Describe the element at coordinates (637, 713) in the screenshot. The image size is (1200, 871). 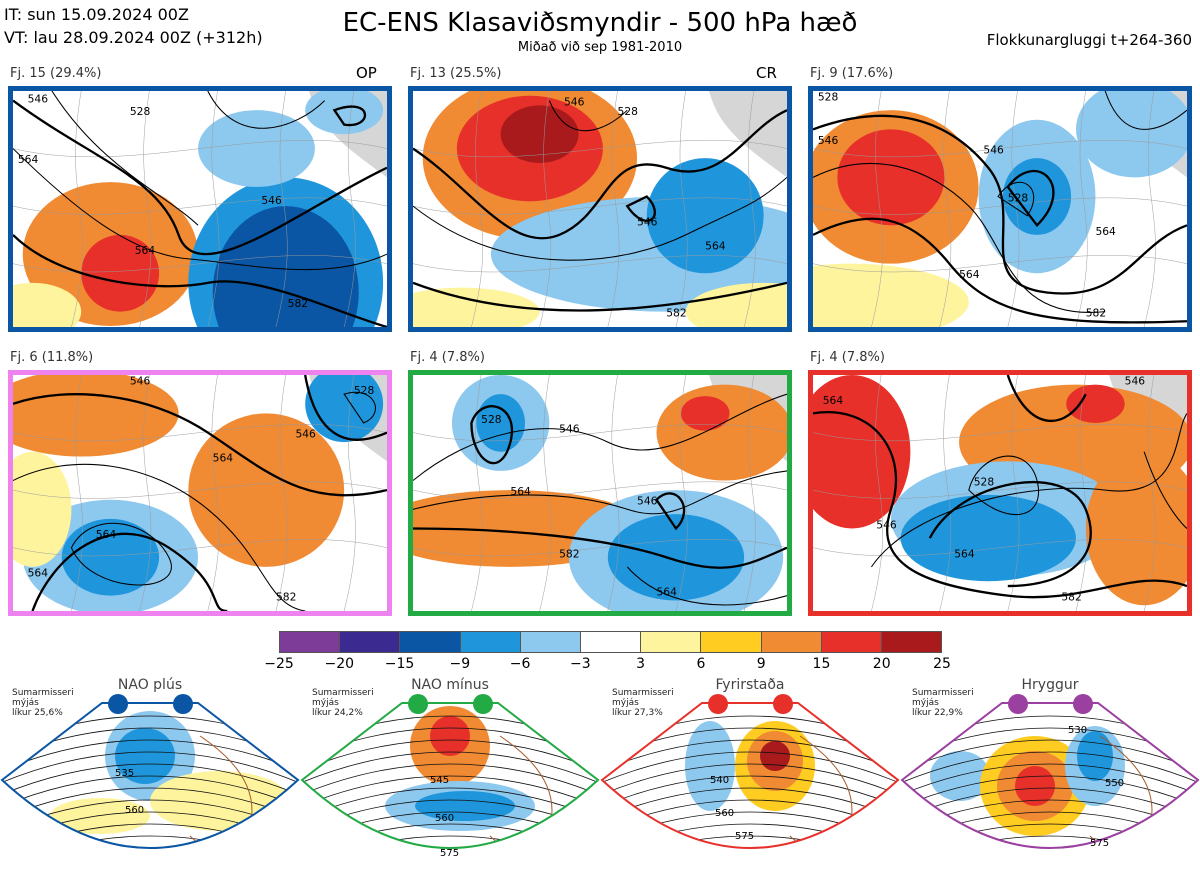
I see `regime-note-line: líkur 27,3%` at that location.